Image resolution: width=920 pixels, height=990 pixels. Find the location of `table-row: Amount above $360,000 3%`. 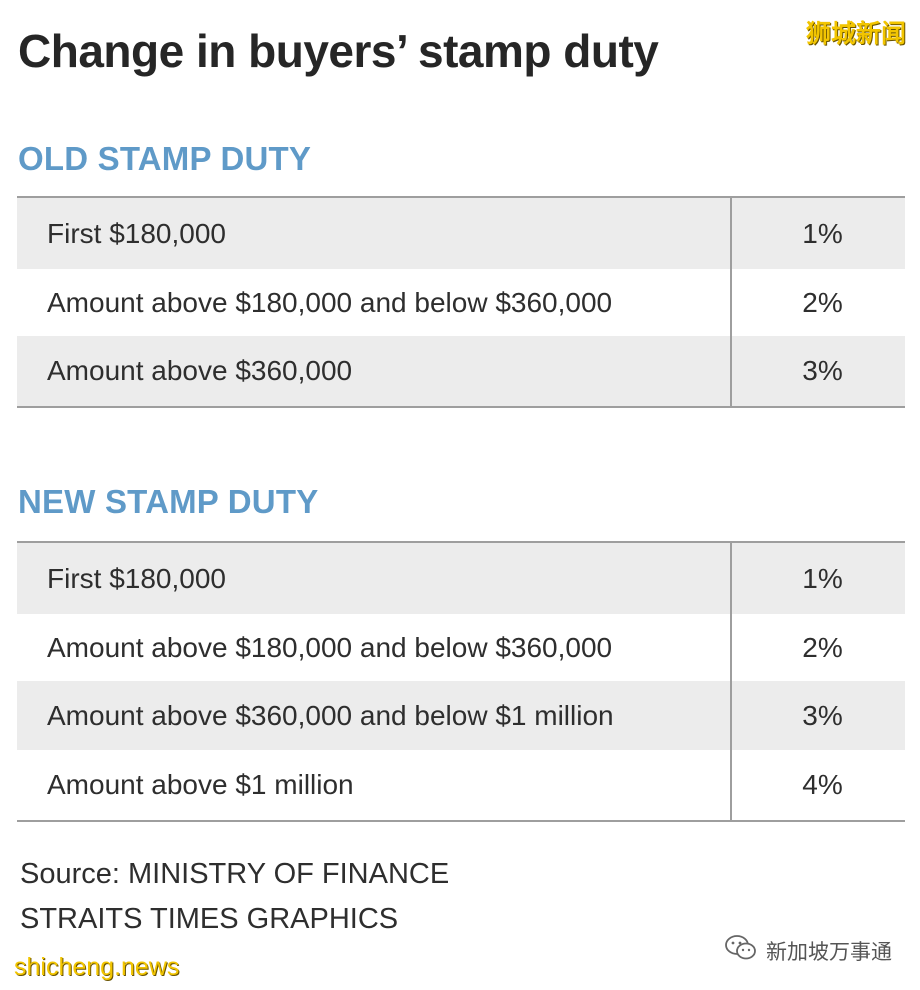

table-row: Amount above $360,000 3% is located at coordinates (461, 371).